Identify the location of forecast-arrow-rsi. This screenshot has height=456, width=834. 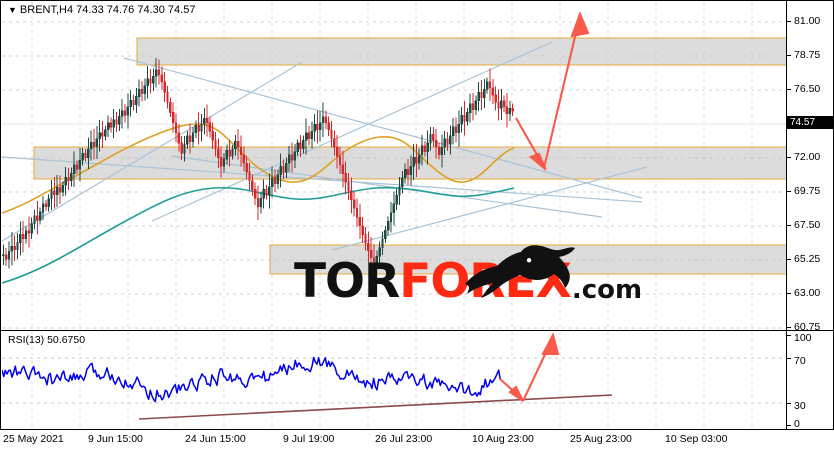
(529, 367).